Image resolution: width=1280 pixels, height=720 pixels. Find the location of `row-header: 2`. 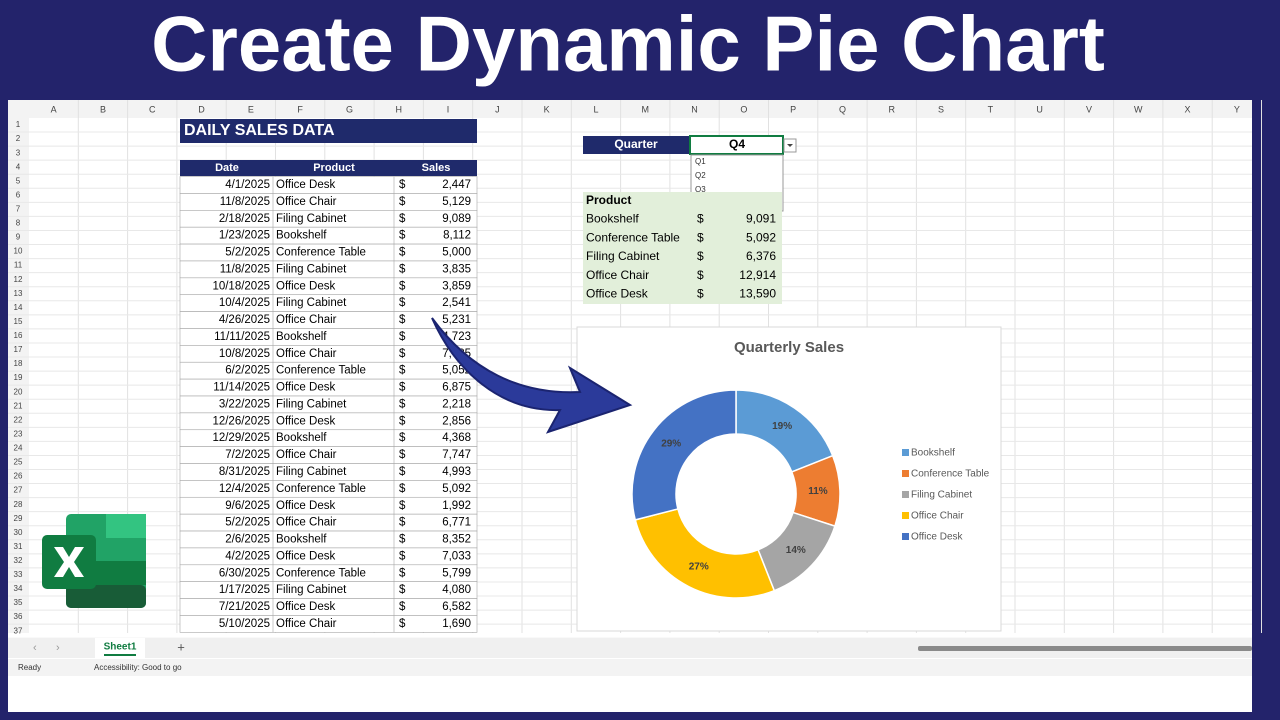

row-header: 2 is located at coordinates (18, 138).